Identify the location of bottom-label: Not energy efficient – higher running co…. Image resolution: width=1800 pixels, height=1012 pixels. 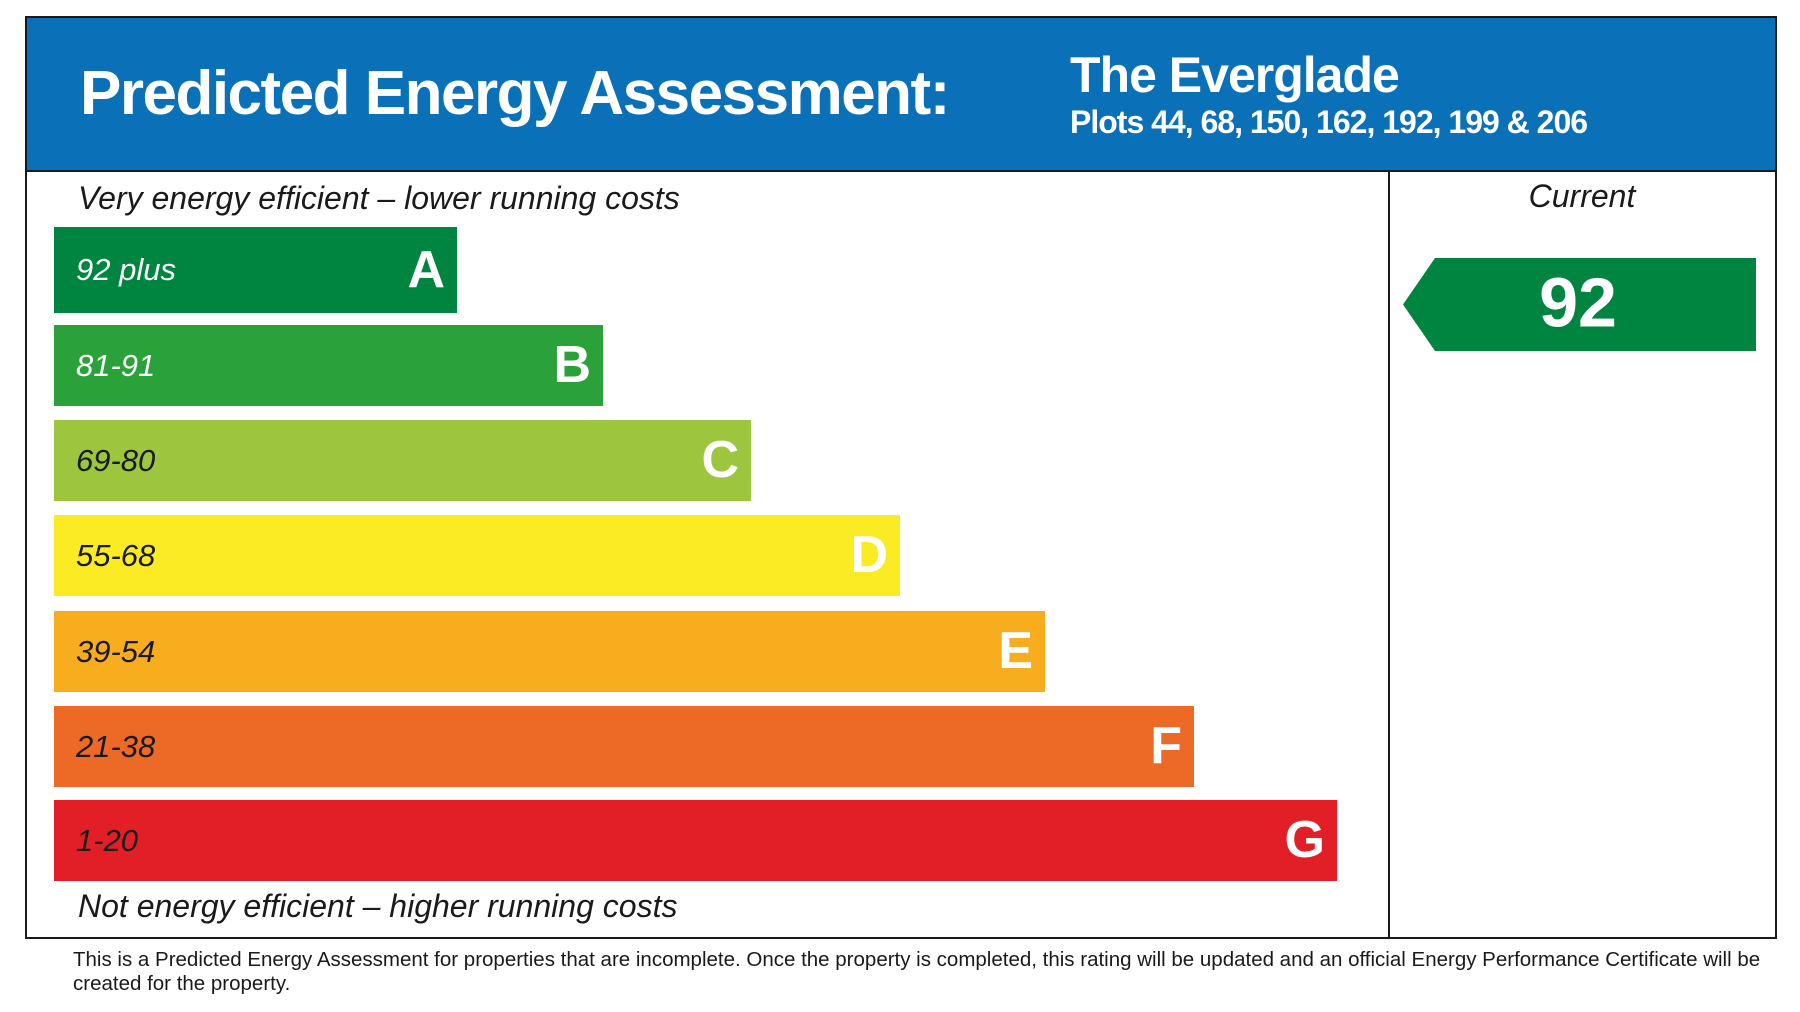
(378, 906).